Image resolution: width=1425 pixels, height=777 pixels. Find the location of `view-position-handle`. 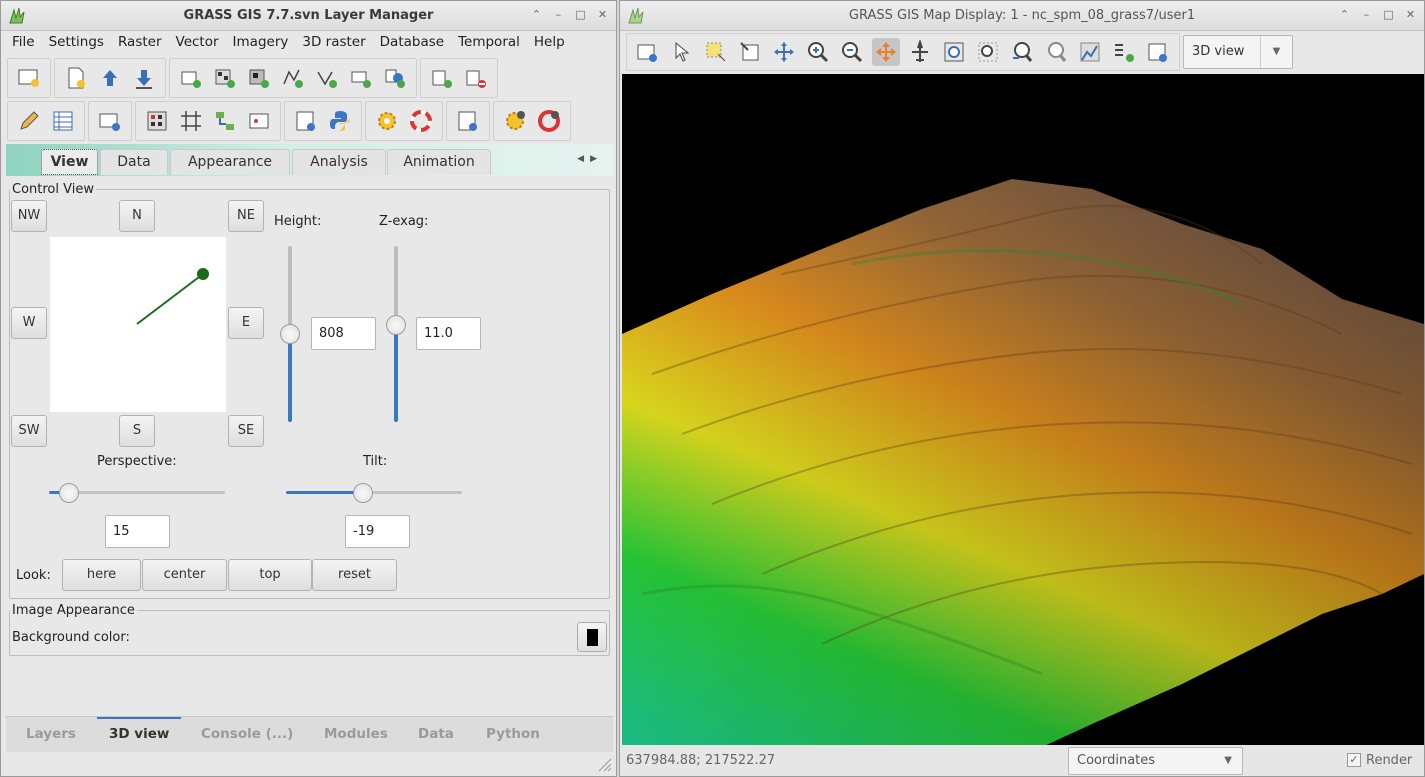

view-position-handle is located at coordinates (203, 274).